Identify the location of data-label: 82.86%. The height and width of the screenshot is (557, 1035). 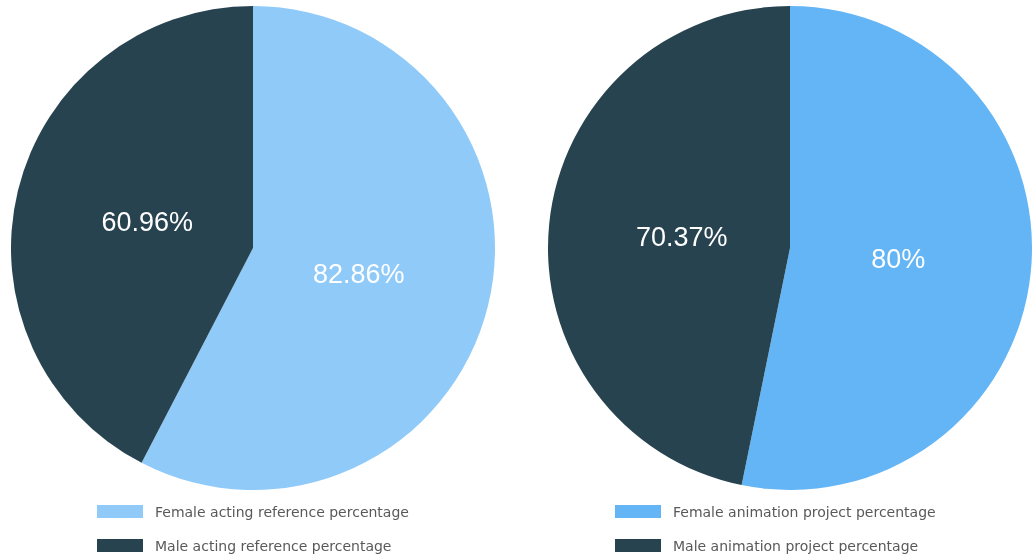
(359, 273).